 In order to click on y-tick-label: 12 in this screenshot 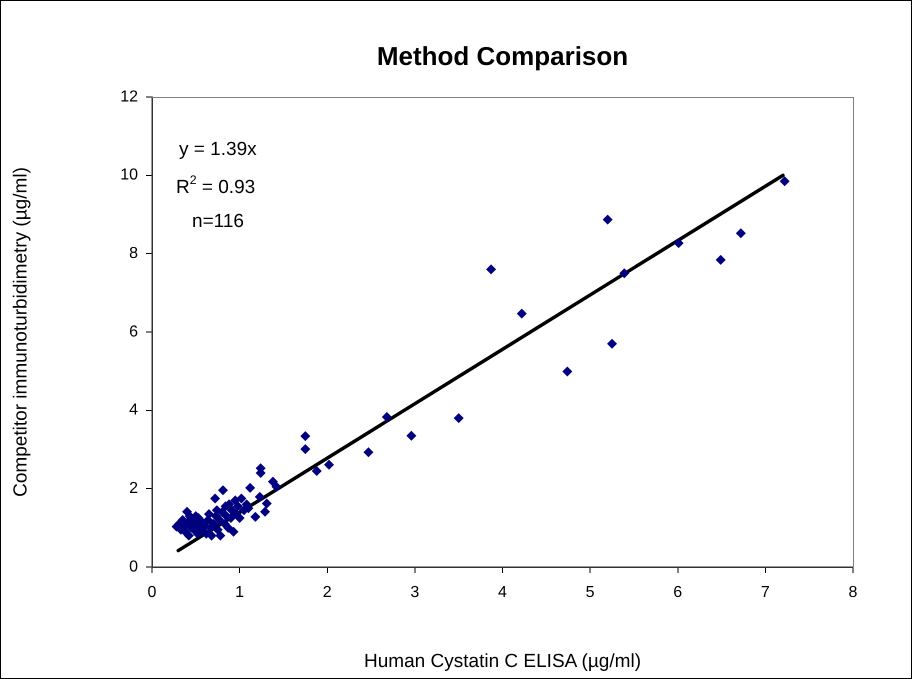, I will do `click(129, 97)`.